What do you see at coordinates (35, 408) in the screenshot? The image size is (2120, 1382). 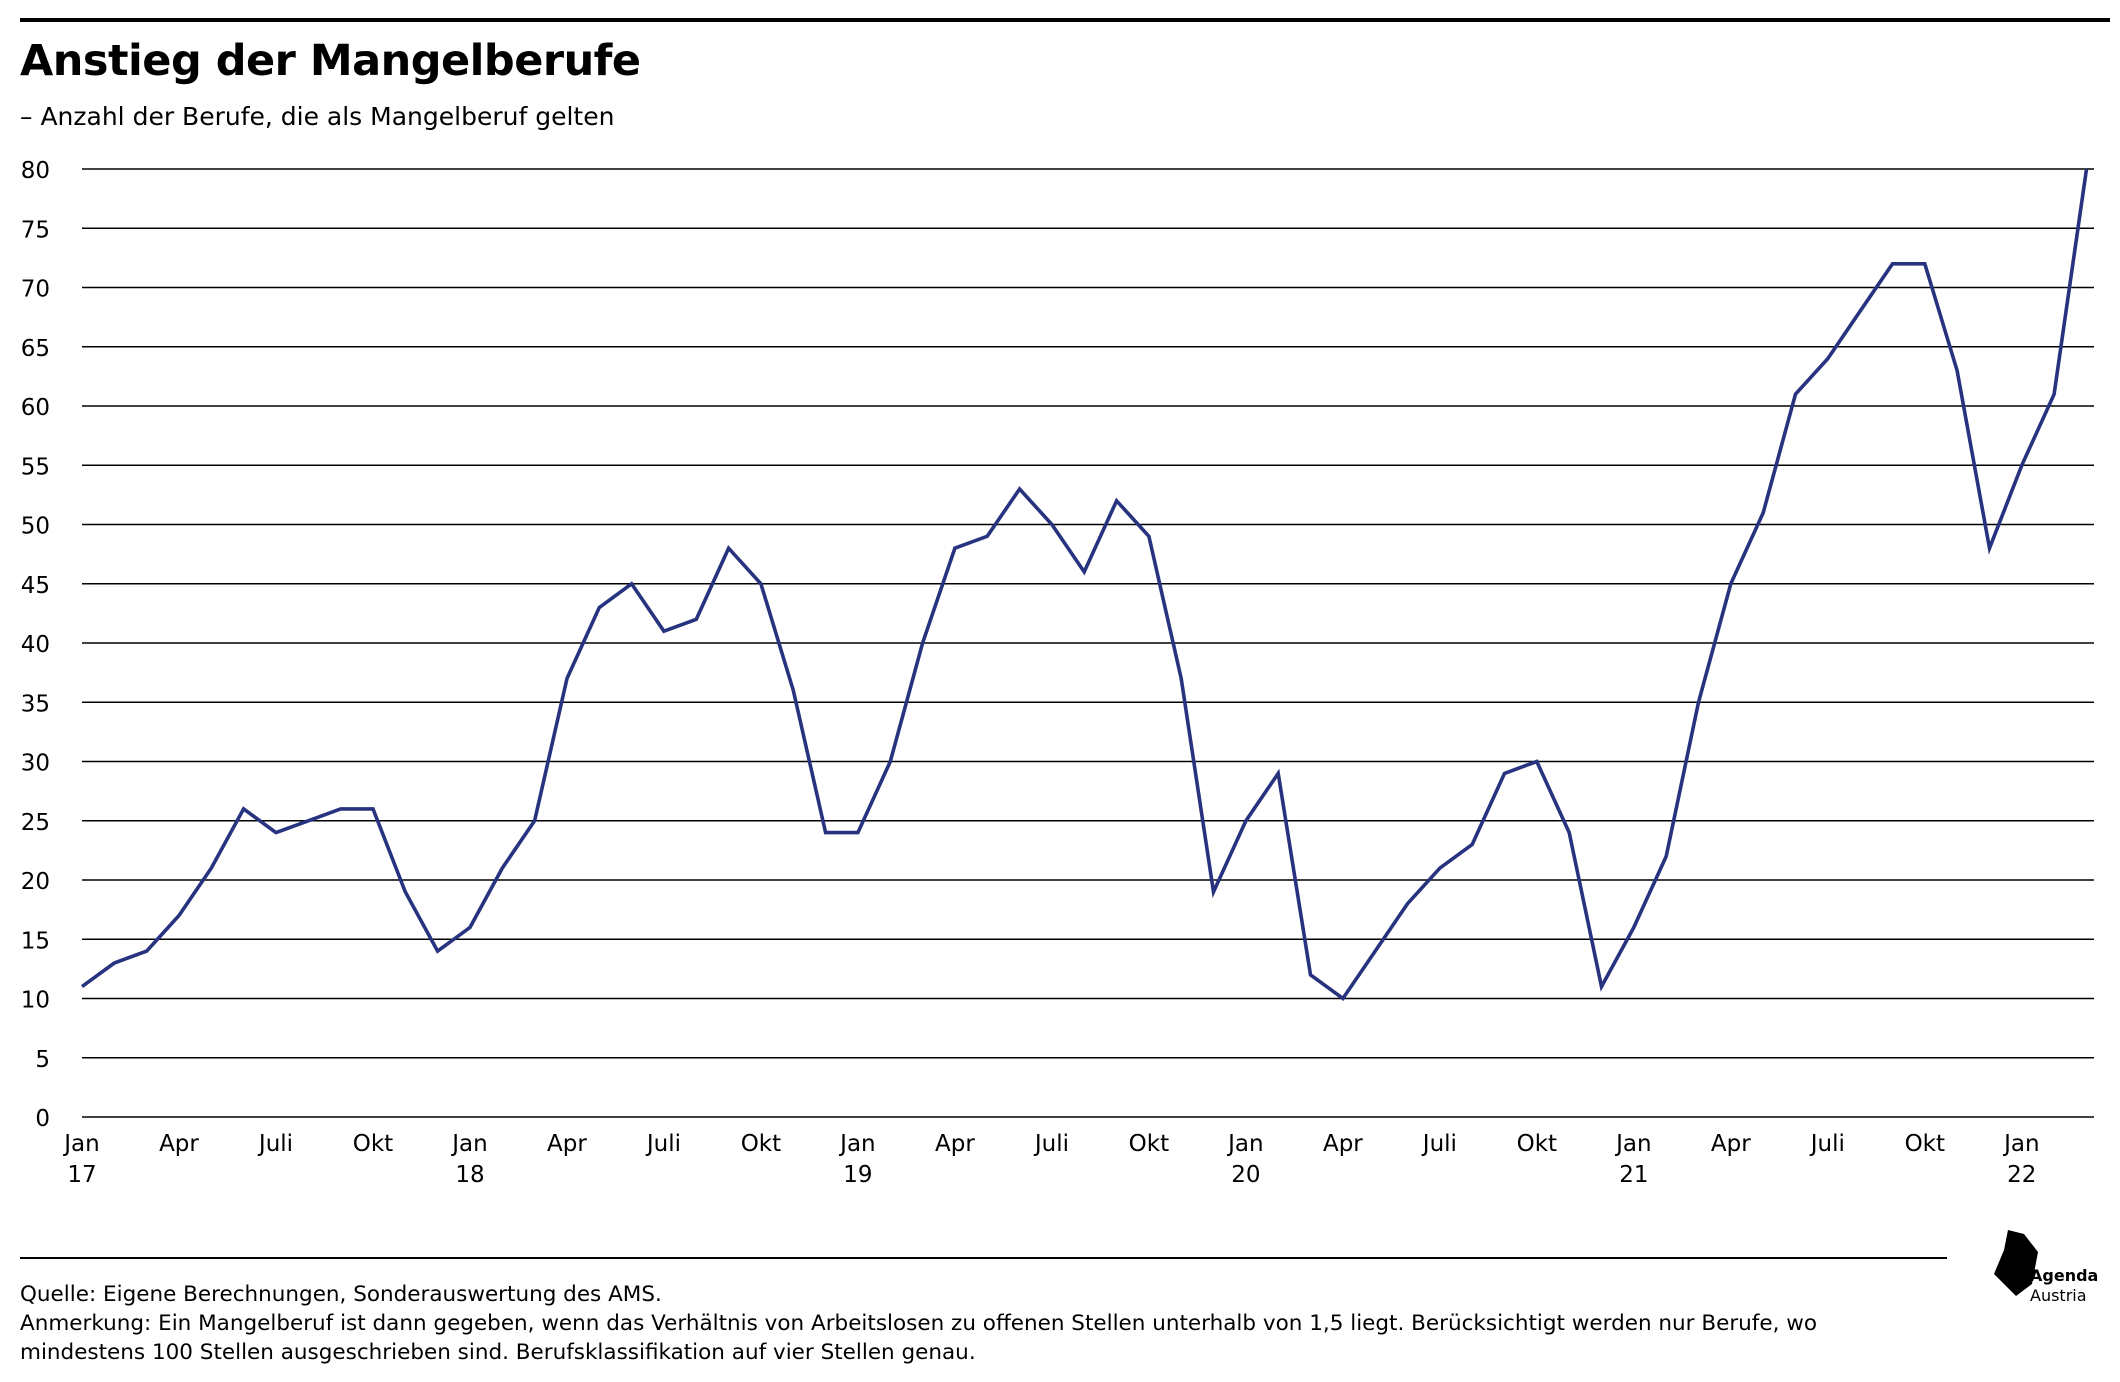 I see `y-tick-label: 60` at bounding box center [35, 408].